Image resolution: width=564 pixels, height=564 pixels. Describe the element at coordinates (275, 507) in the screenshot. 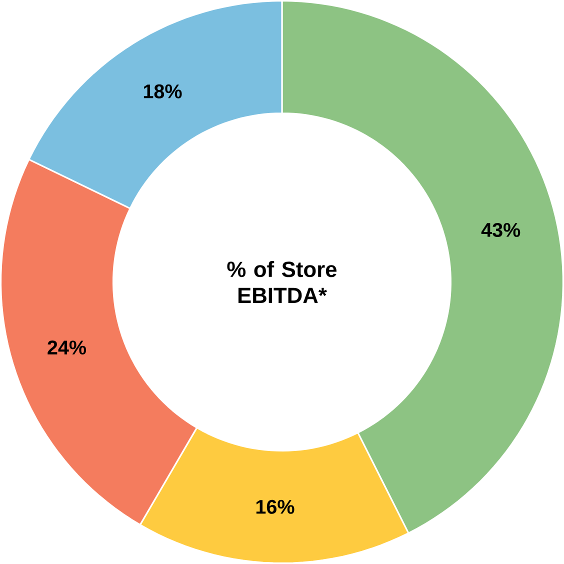

I see `data-label: 16%` at that location.